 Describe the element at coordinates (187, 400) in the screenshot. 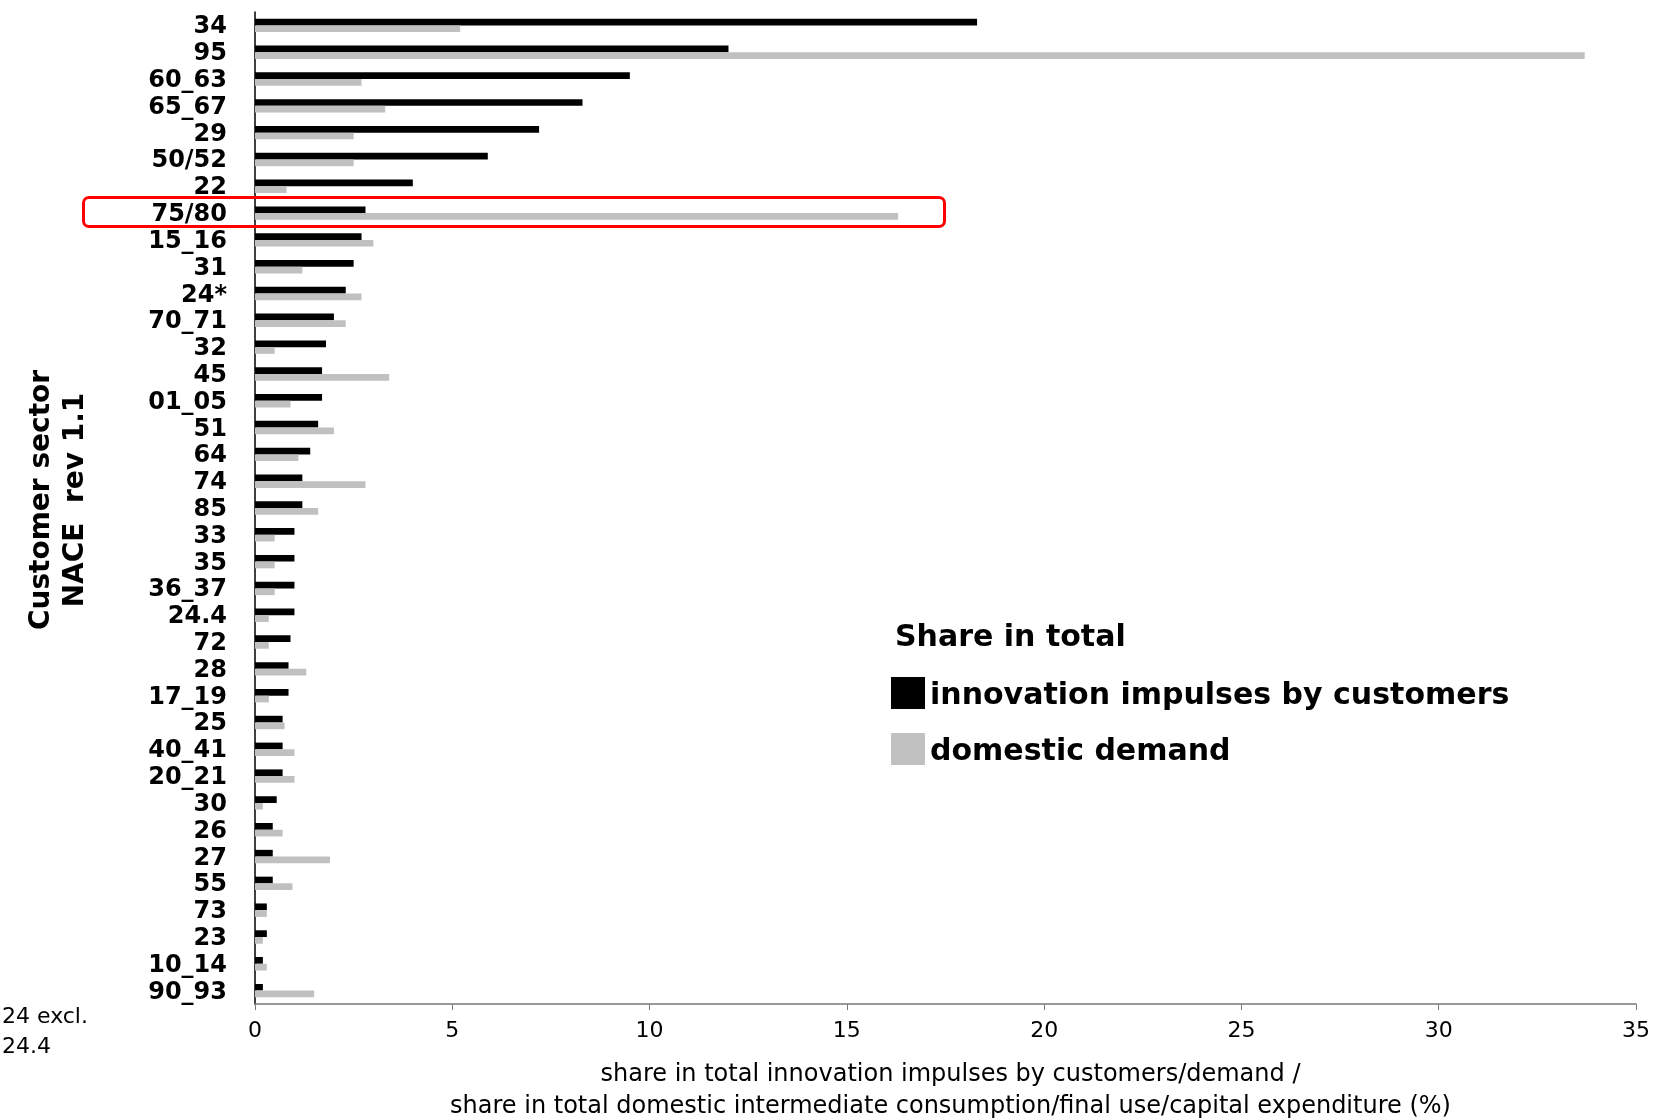

I see `y-tick-label: 01_05` at that location.